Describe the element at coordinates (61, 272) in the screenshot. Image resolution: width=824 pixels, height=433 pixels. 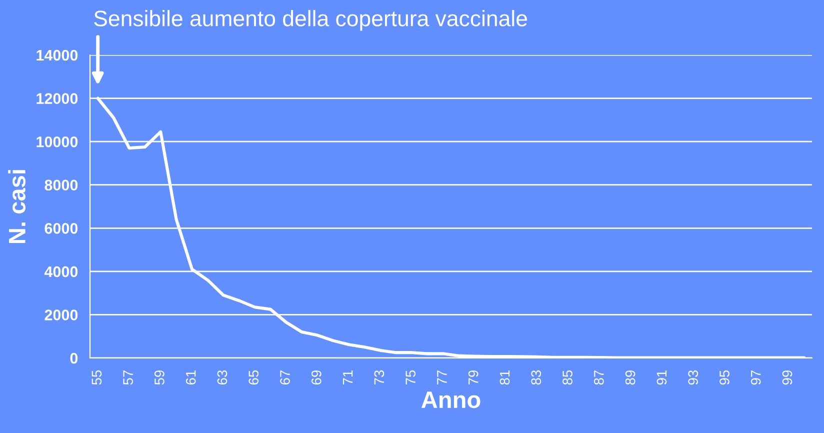
I see `y-tick-label: 4000` at that location.